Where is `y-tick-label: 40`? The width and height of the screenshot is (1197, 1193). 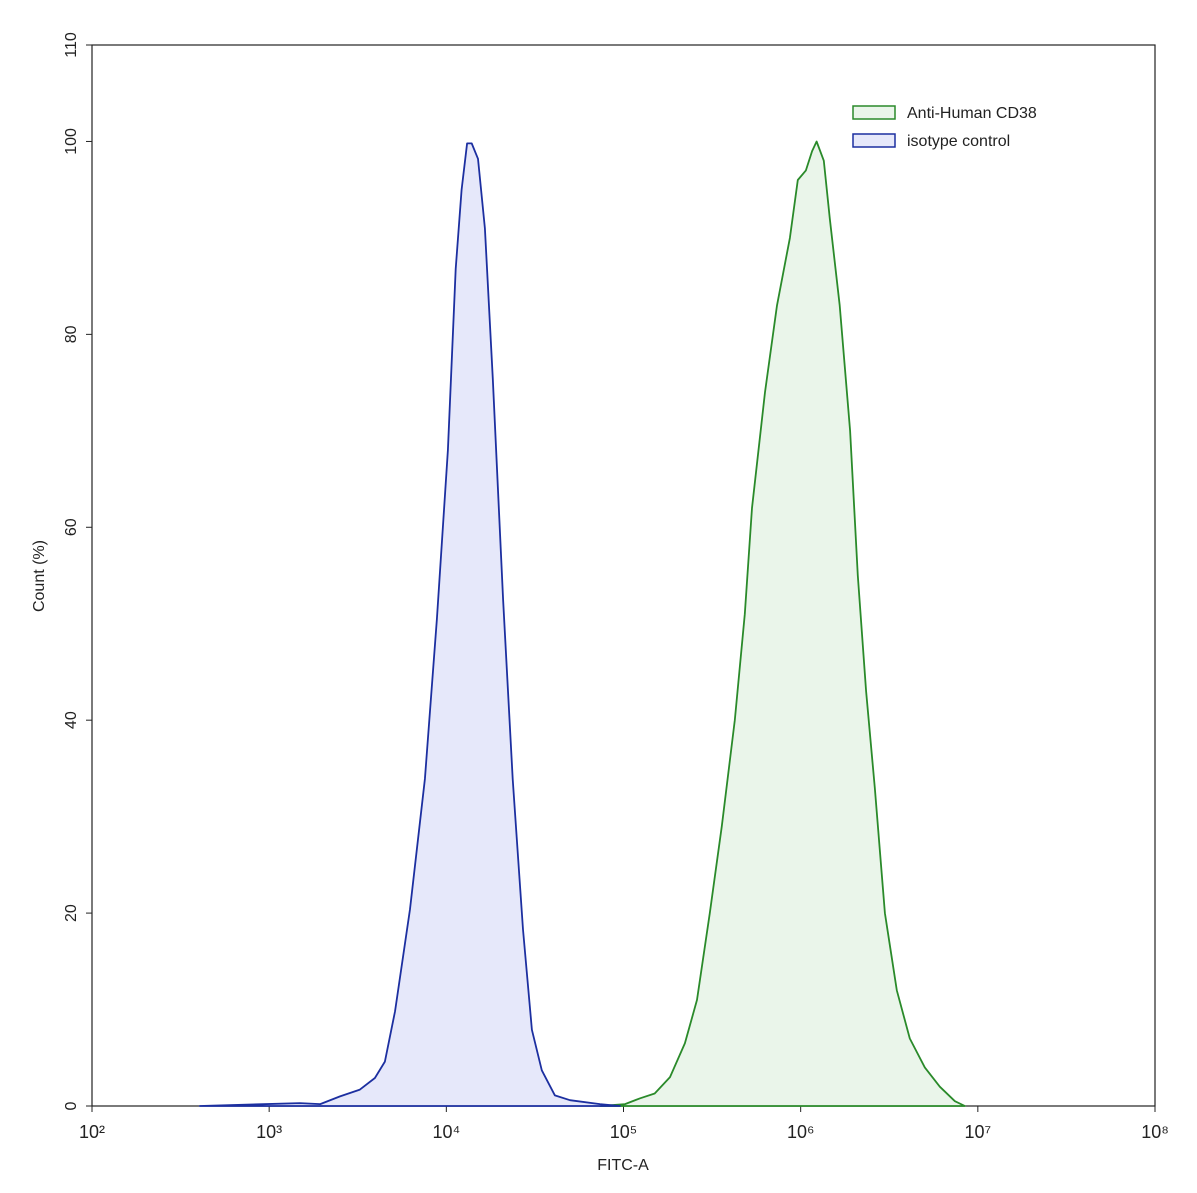 y-tick-label: 40 is located at coordinates (71, 720).